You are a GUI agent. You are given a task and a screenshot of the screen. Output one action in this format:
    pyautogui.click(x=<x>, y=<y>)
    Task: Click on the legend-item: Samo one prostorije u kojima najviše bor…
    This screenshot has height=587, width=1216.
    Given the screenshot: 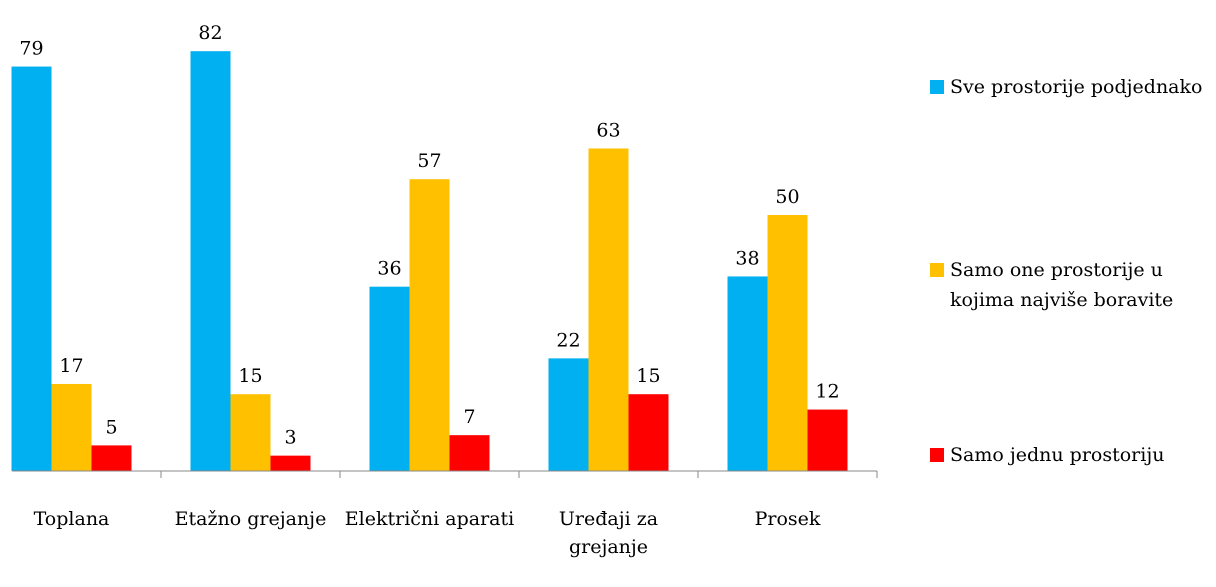 What is the action you would take?
    pyautogui.click(x=1073, y=285)
    